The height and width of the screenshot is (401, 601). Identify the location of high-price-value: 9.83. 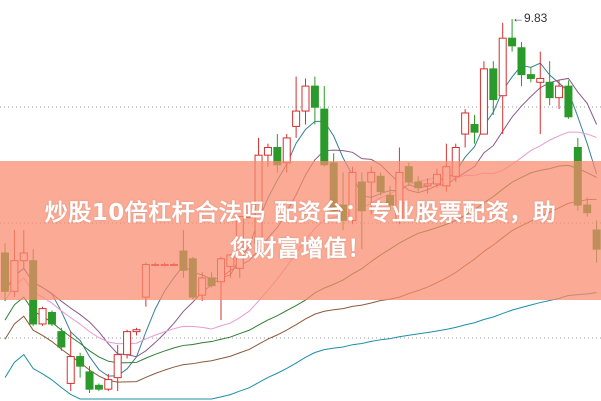
(536, 18).